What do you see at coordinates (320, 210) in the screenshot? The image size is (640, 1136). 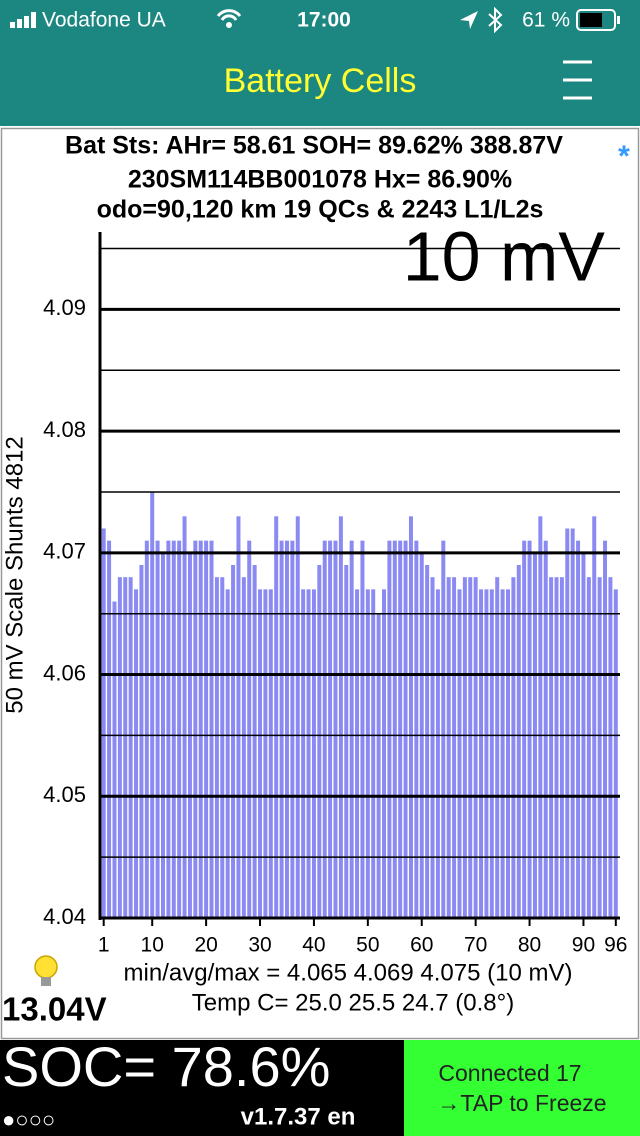 I see `header-line: odo=90,120 km 19 QCs & 2243 L1/L2s` at bounding box center [320, 210].